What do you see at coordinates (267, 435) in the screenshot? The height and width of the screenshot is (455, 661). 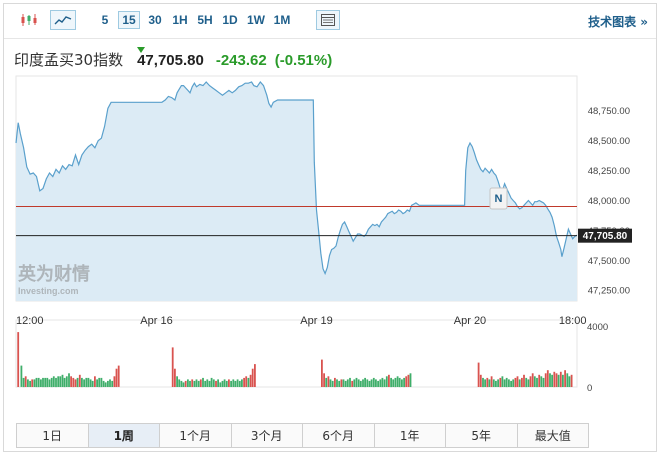 I see `range-tab-3m: 3个月` at bounding box center [267, 435].